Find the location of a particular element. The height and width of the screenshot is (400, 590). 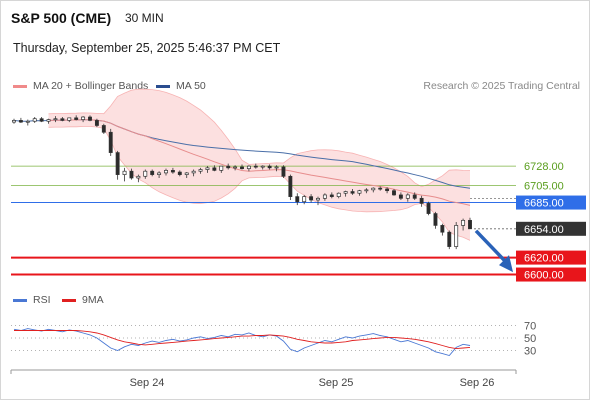

legend-rsi-ma-label: 9MA is located at coordinates (93, 300).